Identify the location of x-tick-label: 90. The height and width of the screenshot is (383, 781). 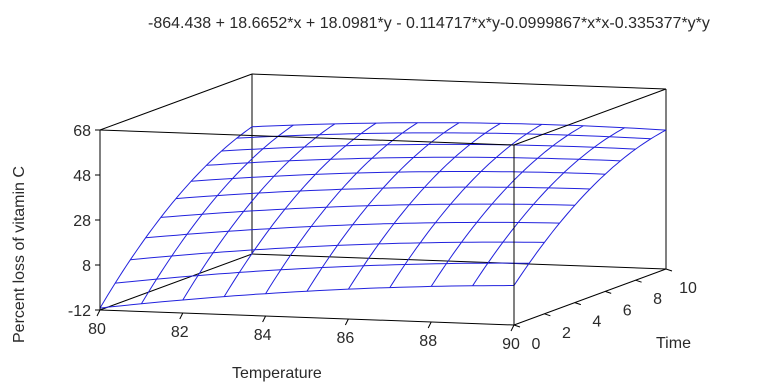
(511, 344).